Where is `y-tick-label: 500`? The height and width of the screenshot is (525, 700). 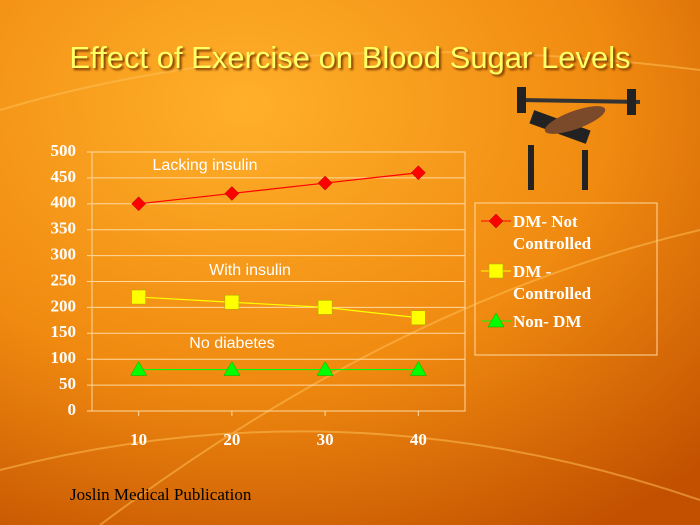 y-tick-label: 500 is located at coordinates (64, 150).